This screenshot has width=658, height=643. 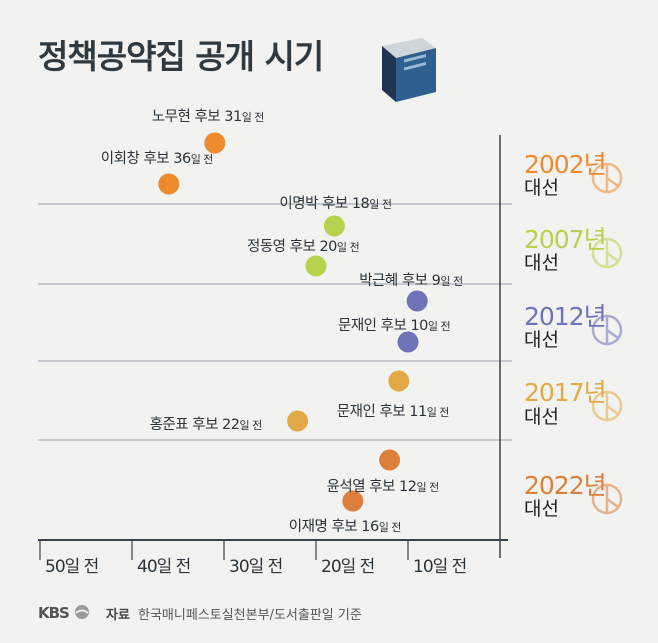 What do you see at coordinates (408, 487) in the screenshot?
I see `days-value: 12` at bounding box center [408, 487].